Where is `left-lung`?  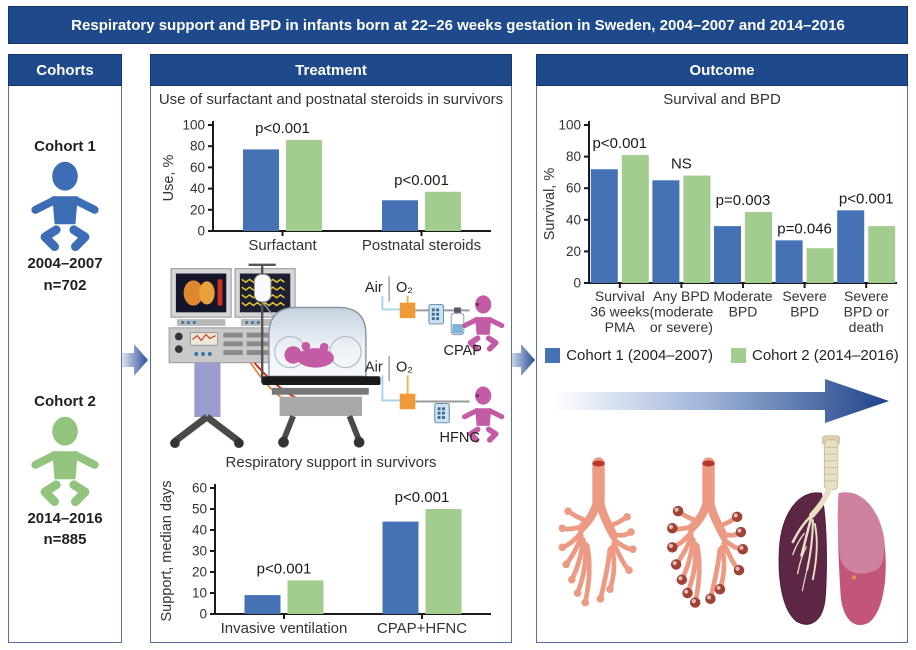
left-lung is located at coordinates (802, 558).